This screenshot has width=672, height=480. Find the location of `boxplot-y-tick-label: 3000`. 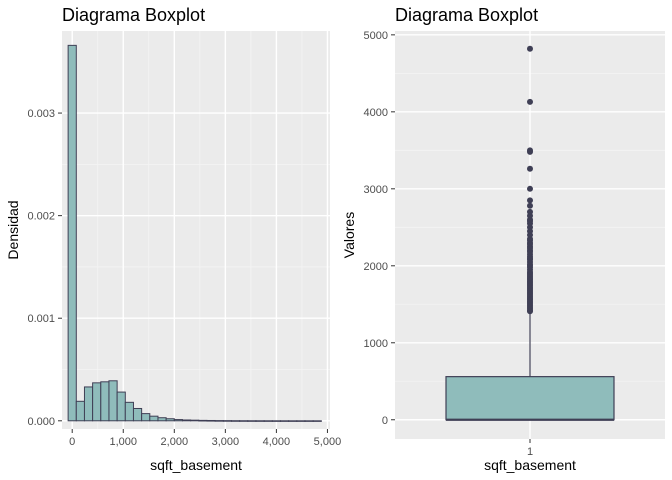

boxplot-y-tick-label: 3000 is located at coordinates (376, 190).